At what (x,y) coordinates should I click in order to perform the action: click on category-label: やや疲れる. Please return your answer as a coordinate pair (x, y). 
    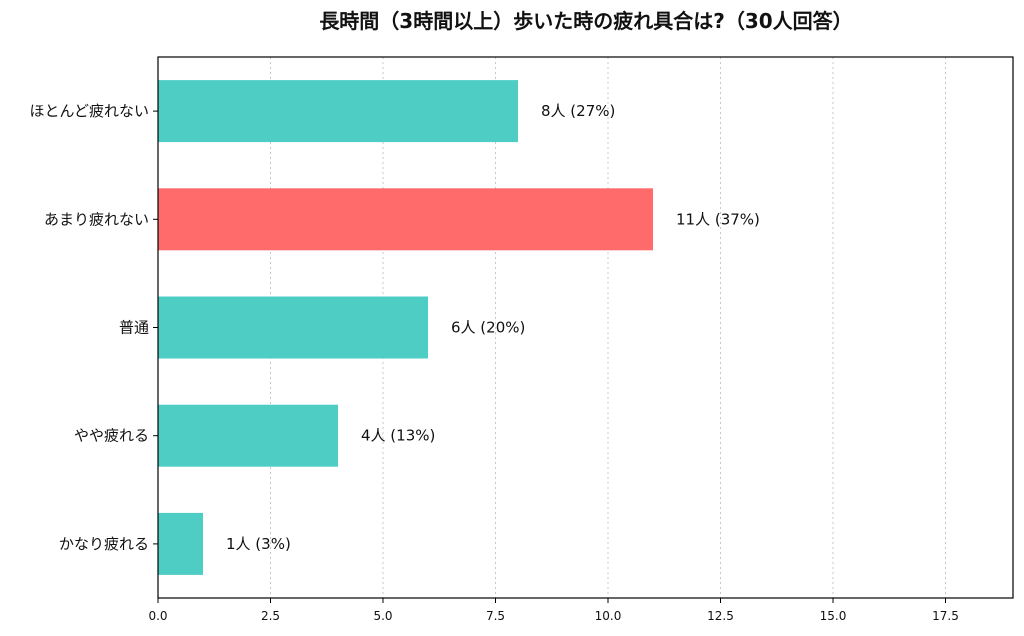
    Looking at the image, I should click on (111, 436).